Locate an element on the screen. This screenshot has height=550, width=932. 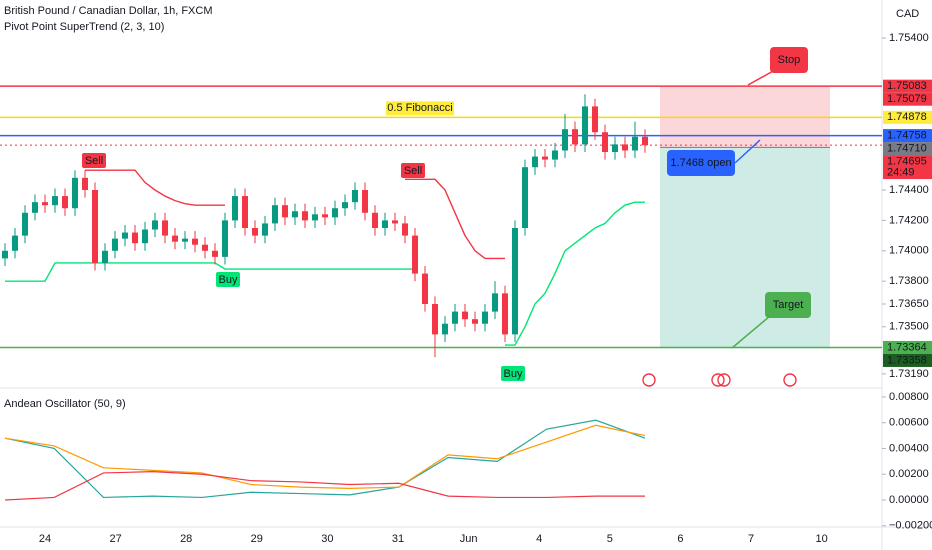
target-callout: Target is located at coordinates (788, 305).